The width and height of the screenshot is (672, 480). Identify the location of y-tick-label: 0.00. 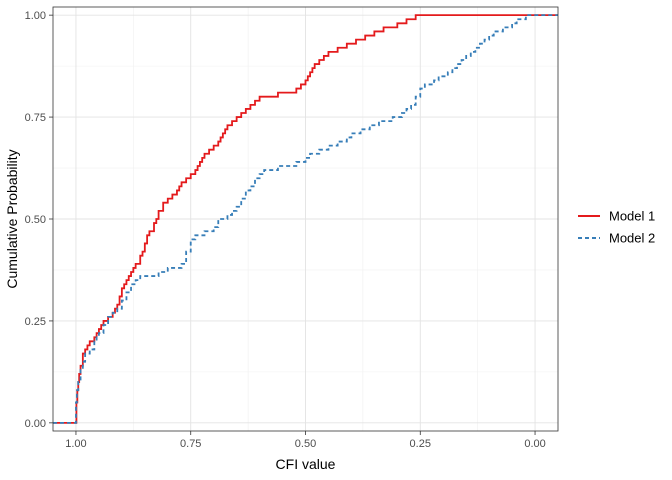
(35, 424).